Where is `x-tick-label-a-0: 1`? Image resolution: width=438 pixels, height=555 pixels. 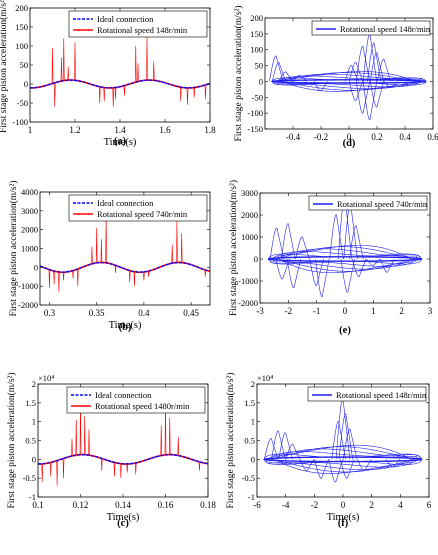 x-tick-label-a-0: 1 is located at coordinates (30, 130).